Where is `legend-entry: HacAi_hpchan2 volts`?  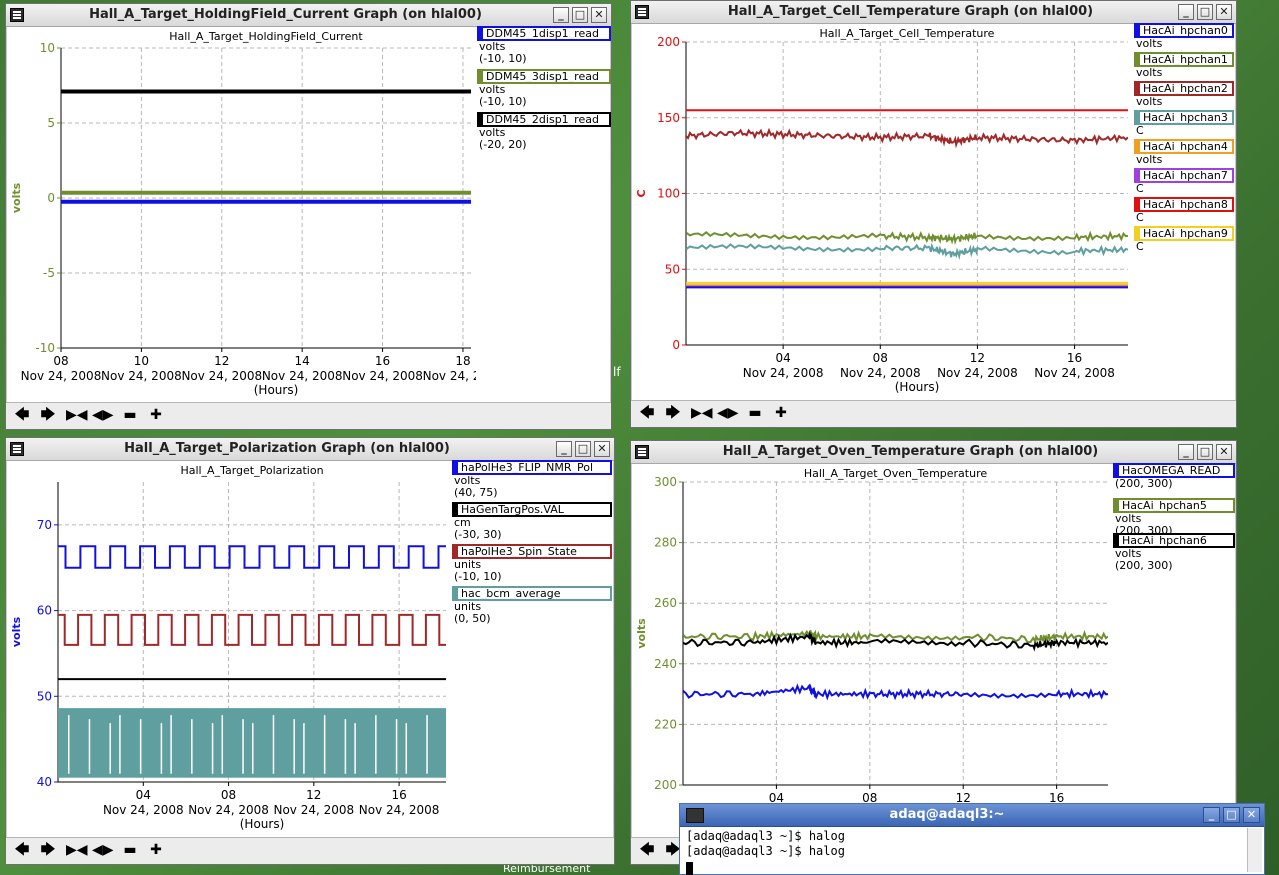 legend-entry: HacAi_hpchan2 volts is located at coordinates (1184, 94).